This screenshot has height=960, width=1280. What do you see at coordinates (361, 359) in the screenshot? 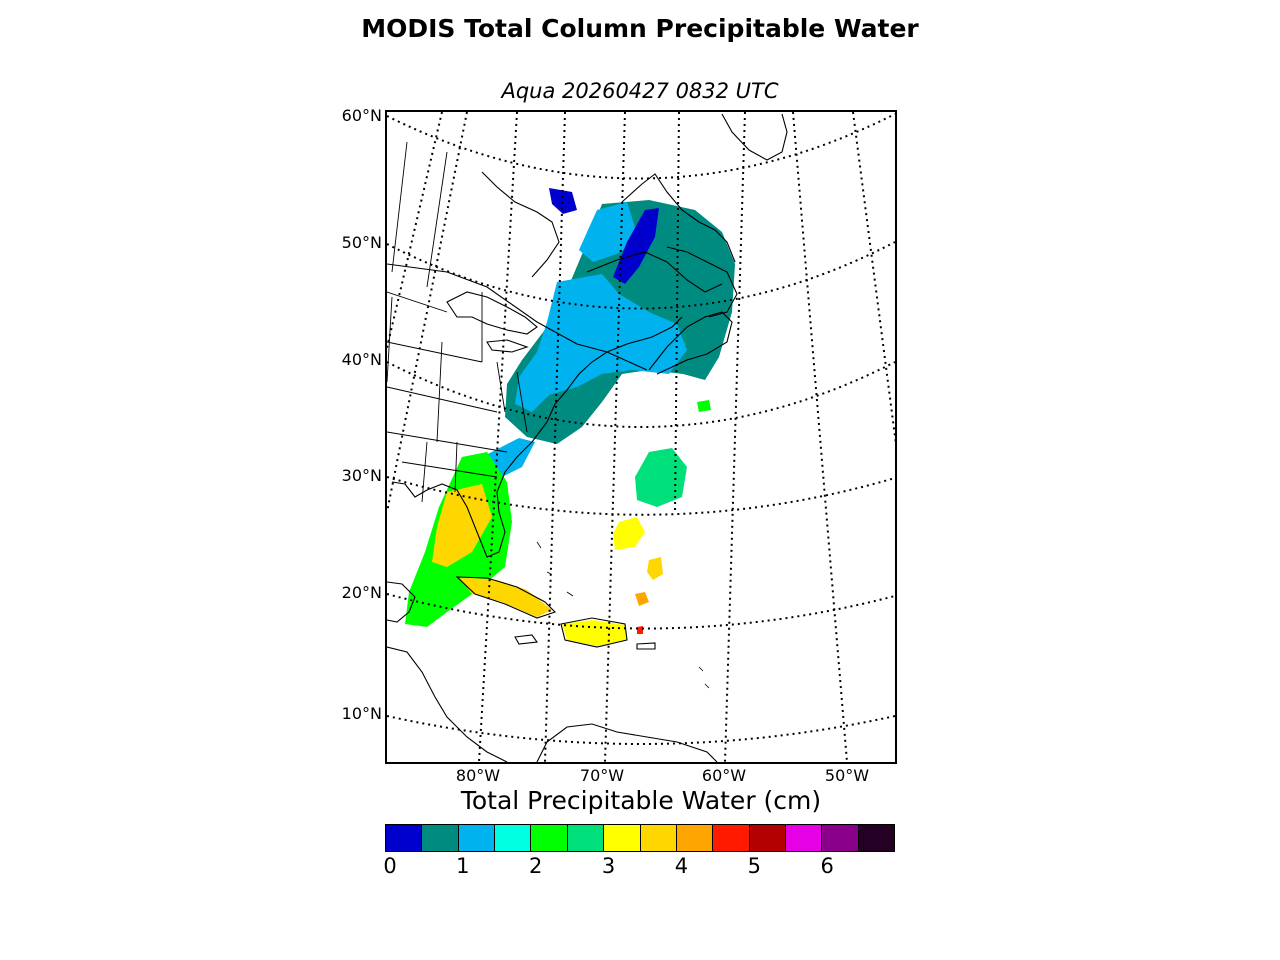
I see `lat-label-40n: 40°N` at bounding box center [361, 359].